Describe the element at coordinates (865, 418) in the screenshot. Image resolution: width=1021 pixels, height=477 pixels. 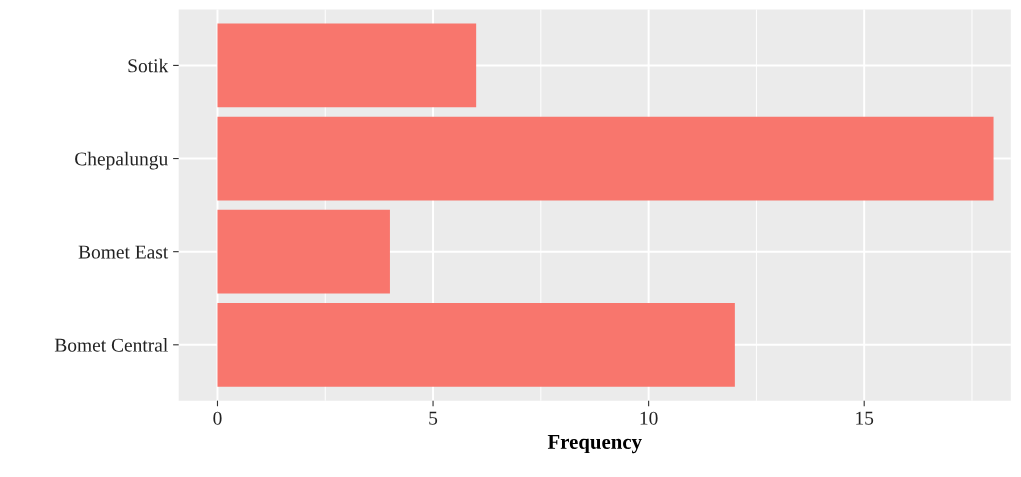
I see `x-tick-label: 15` at that location.